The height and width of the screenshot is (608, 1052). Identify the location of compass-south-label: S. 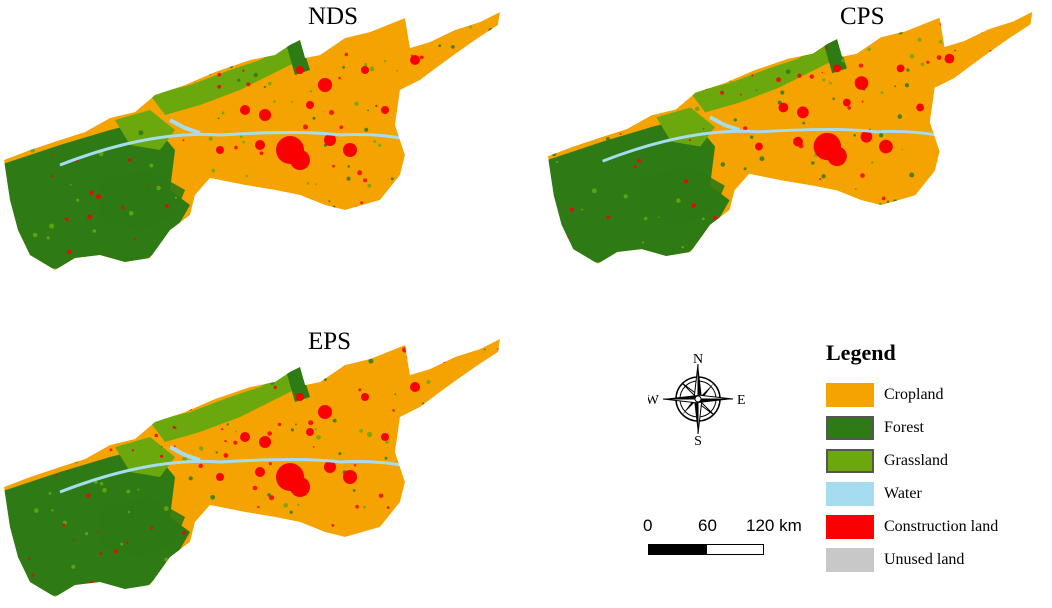
(698, 440).